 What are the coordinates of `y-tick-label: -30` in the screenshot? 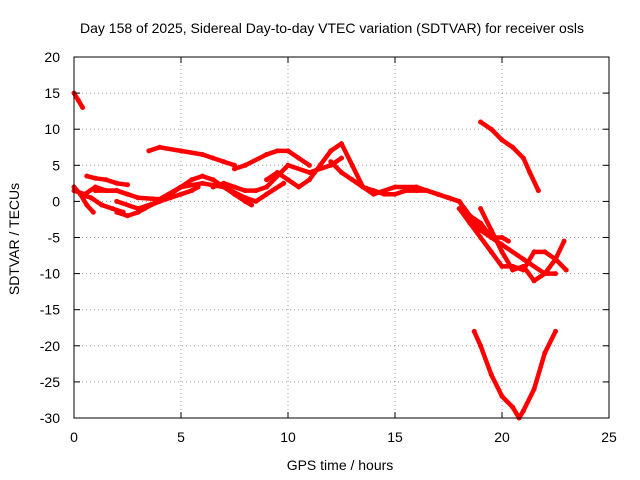 It's located at (50, 418).